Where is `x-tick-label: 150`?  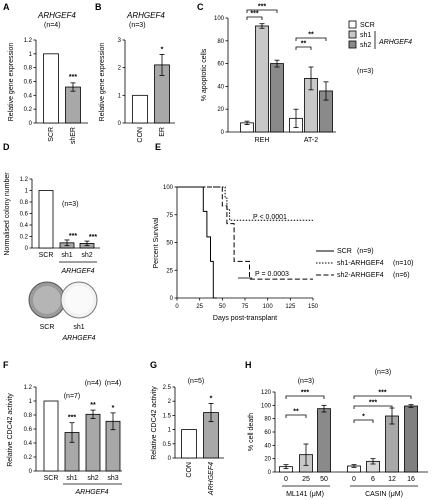
x-tick-label: 150 is located at coordinates (313, 307).